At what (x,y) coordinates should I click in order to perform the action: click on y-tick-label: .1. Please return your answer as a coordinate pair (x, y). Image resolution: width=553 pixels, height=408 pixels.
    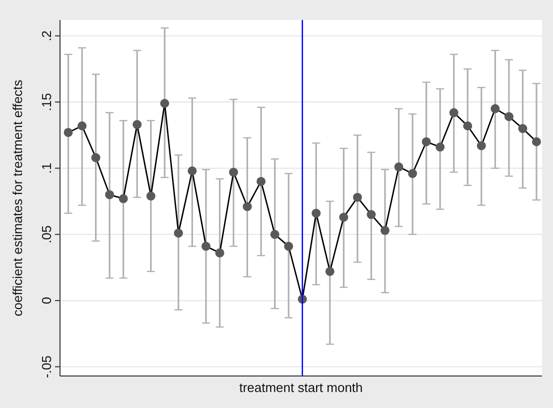
    Looking at the image, I should click on (46, 168).